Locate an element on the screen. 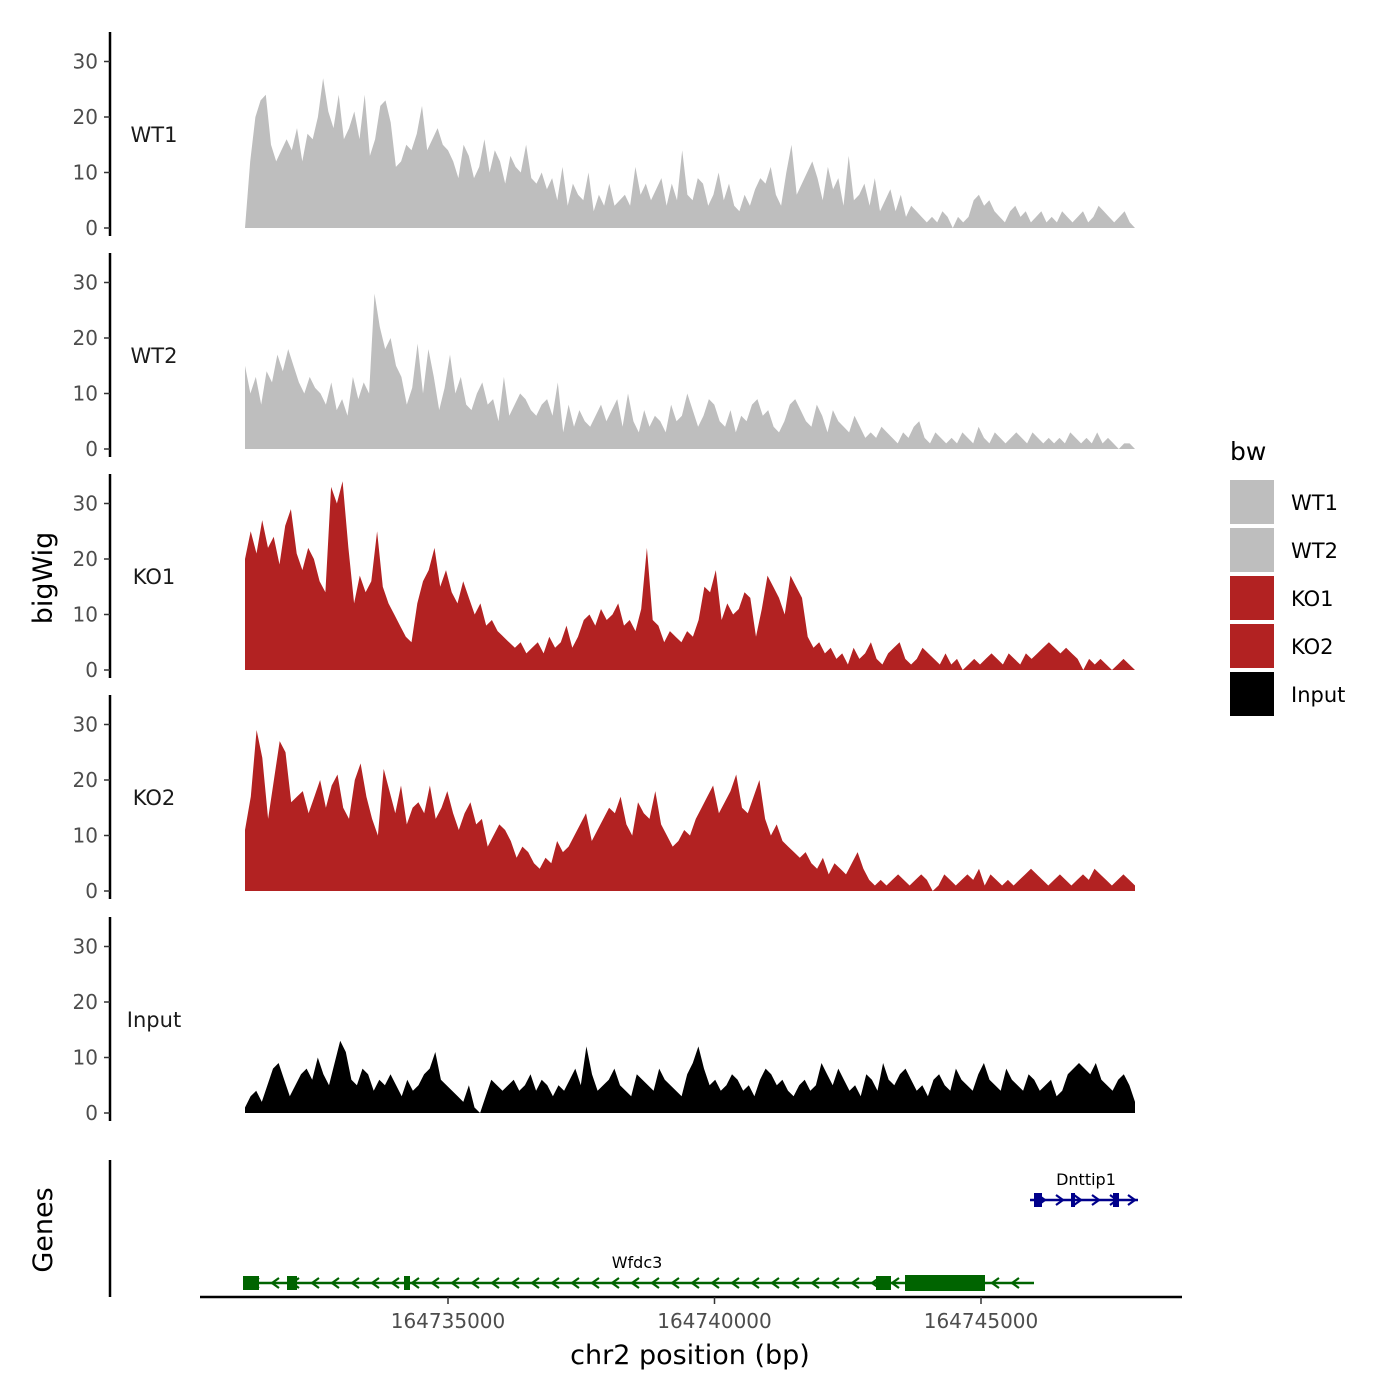 Image resolution: width=1400 pixels, height=1400 pixels. legend-label: Input is located at coordinates (1318, 695).